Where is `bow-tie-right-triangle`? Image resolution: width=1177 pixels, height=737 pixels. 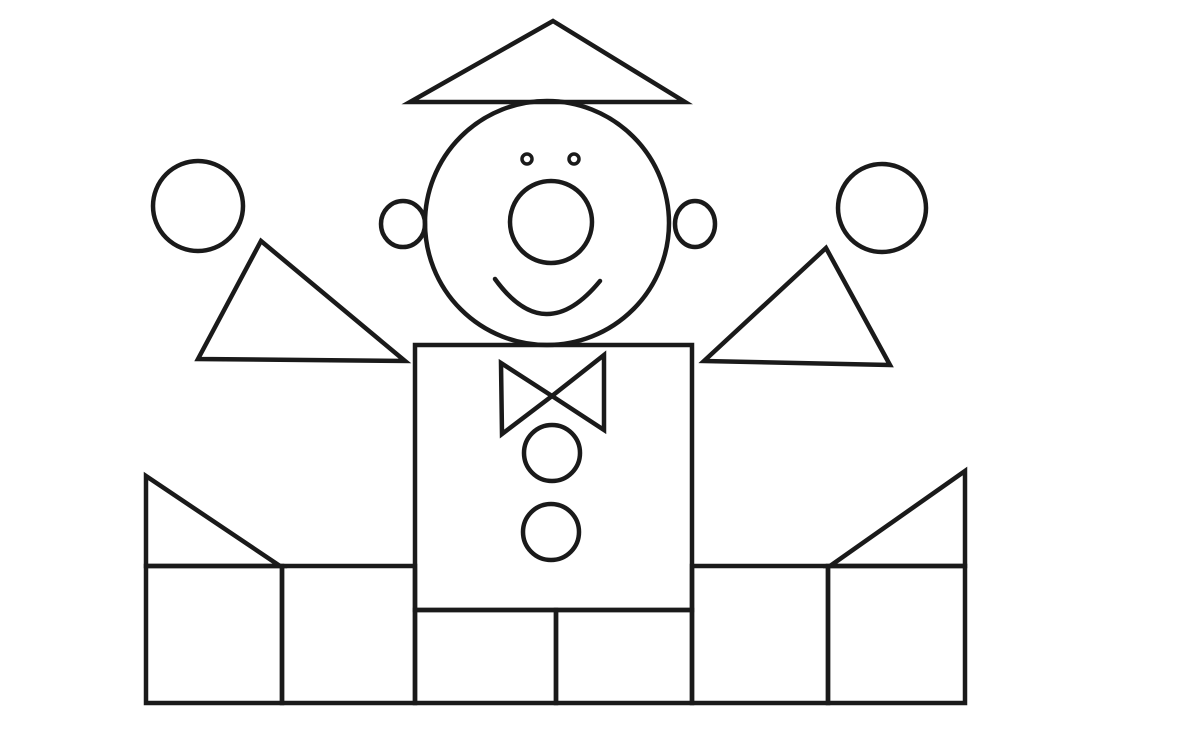 bow-tie-right-triangle is located at coordinates (577, 392).